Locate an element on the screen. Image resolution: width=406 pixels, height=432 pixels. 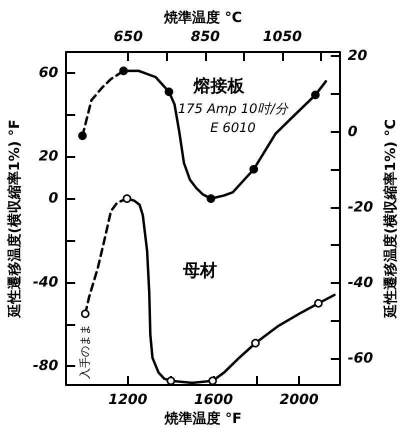
y2-tick-label: -60 is located at coordinates (361, 358).